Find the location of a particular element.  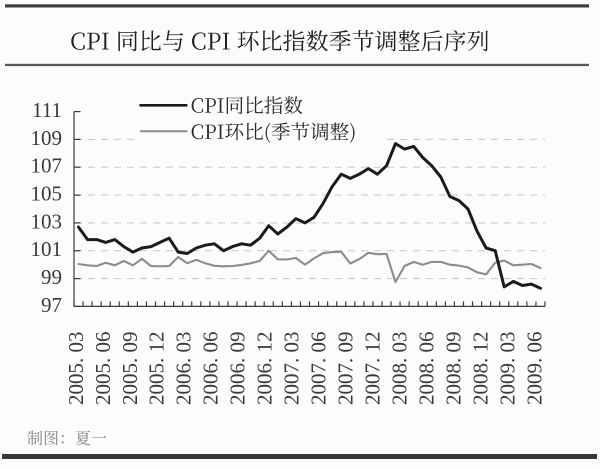

svg-text: 2006. 12 is located at coordinates (265, 369).